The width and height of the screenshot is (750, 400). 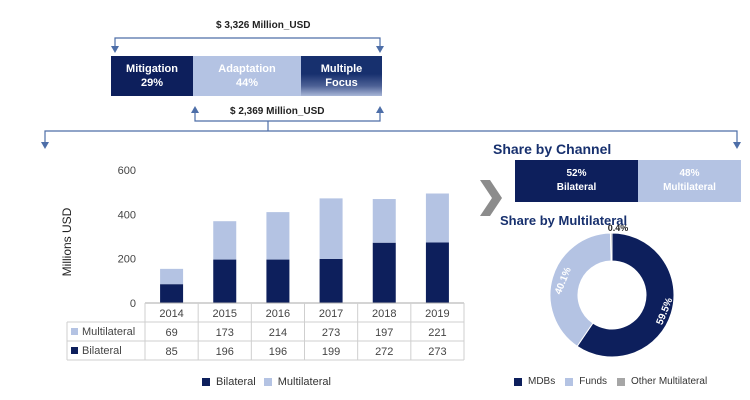 I want to click on mitigation-value: 29%, so click(x=152, y=83).